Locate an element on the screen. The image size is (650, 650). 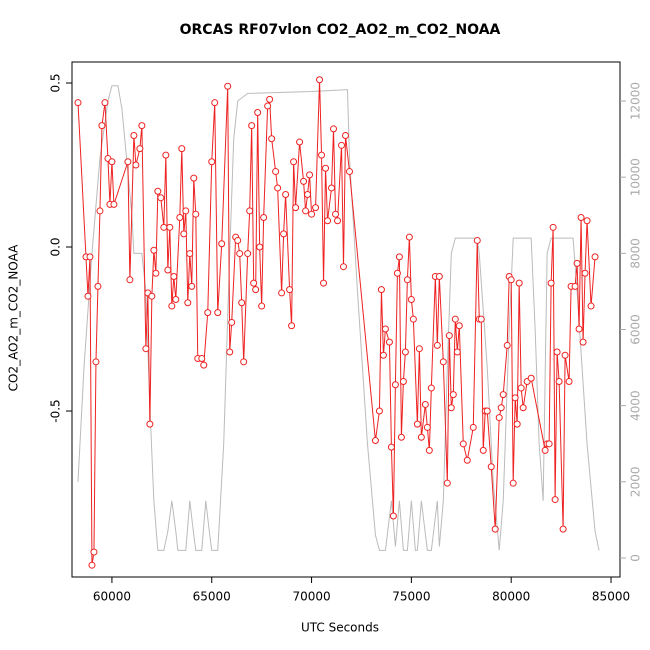
y-tick-label: -0.5 is located at coordinates (56, 410).